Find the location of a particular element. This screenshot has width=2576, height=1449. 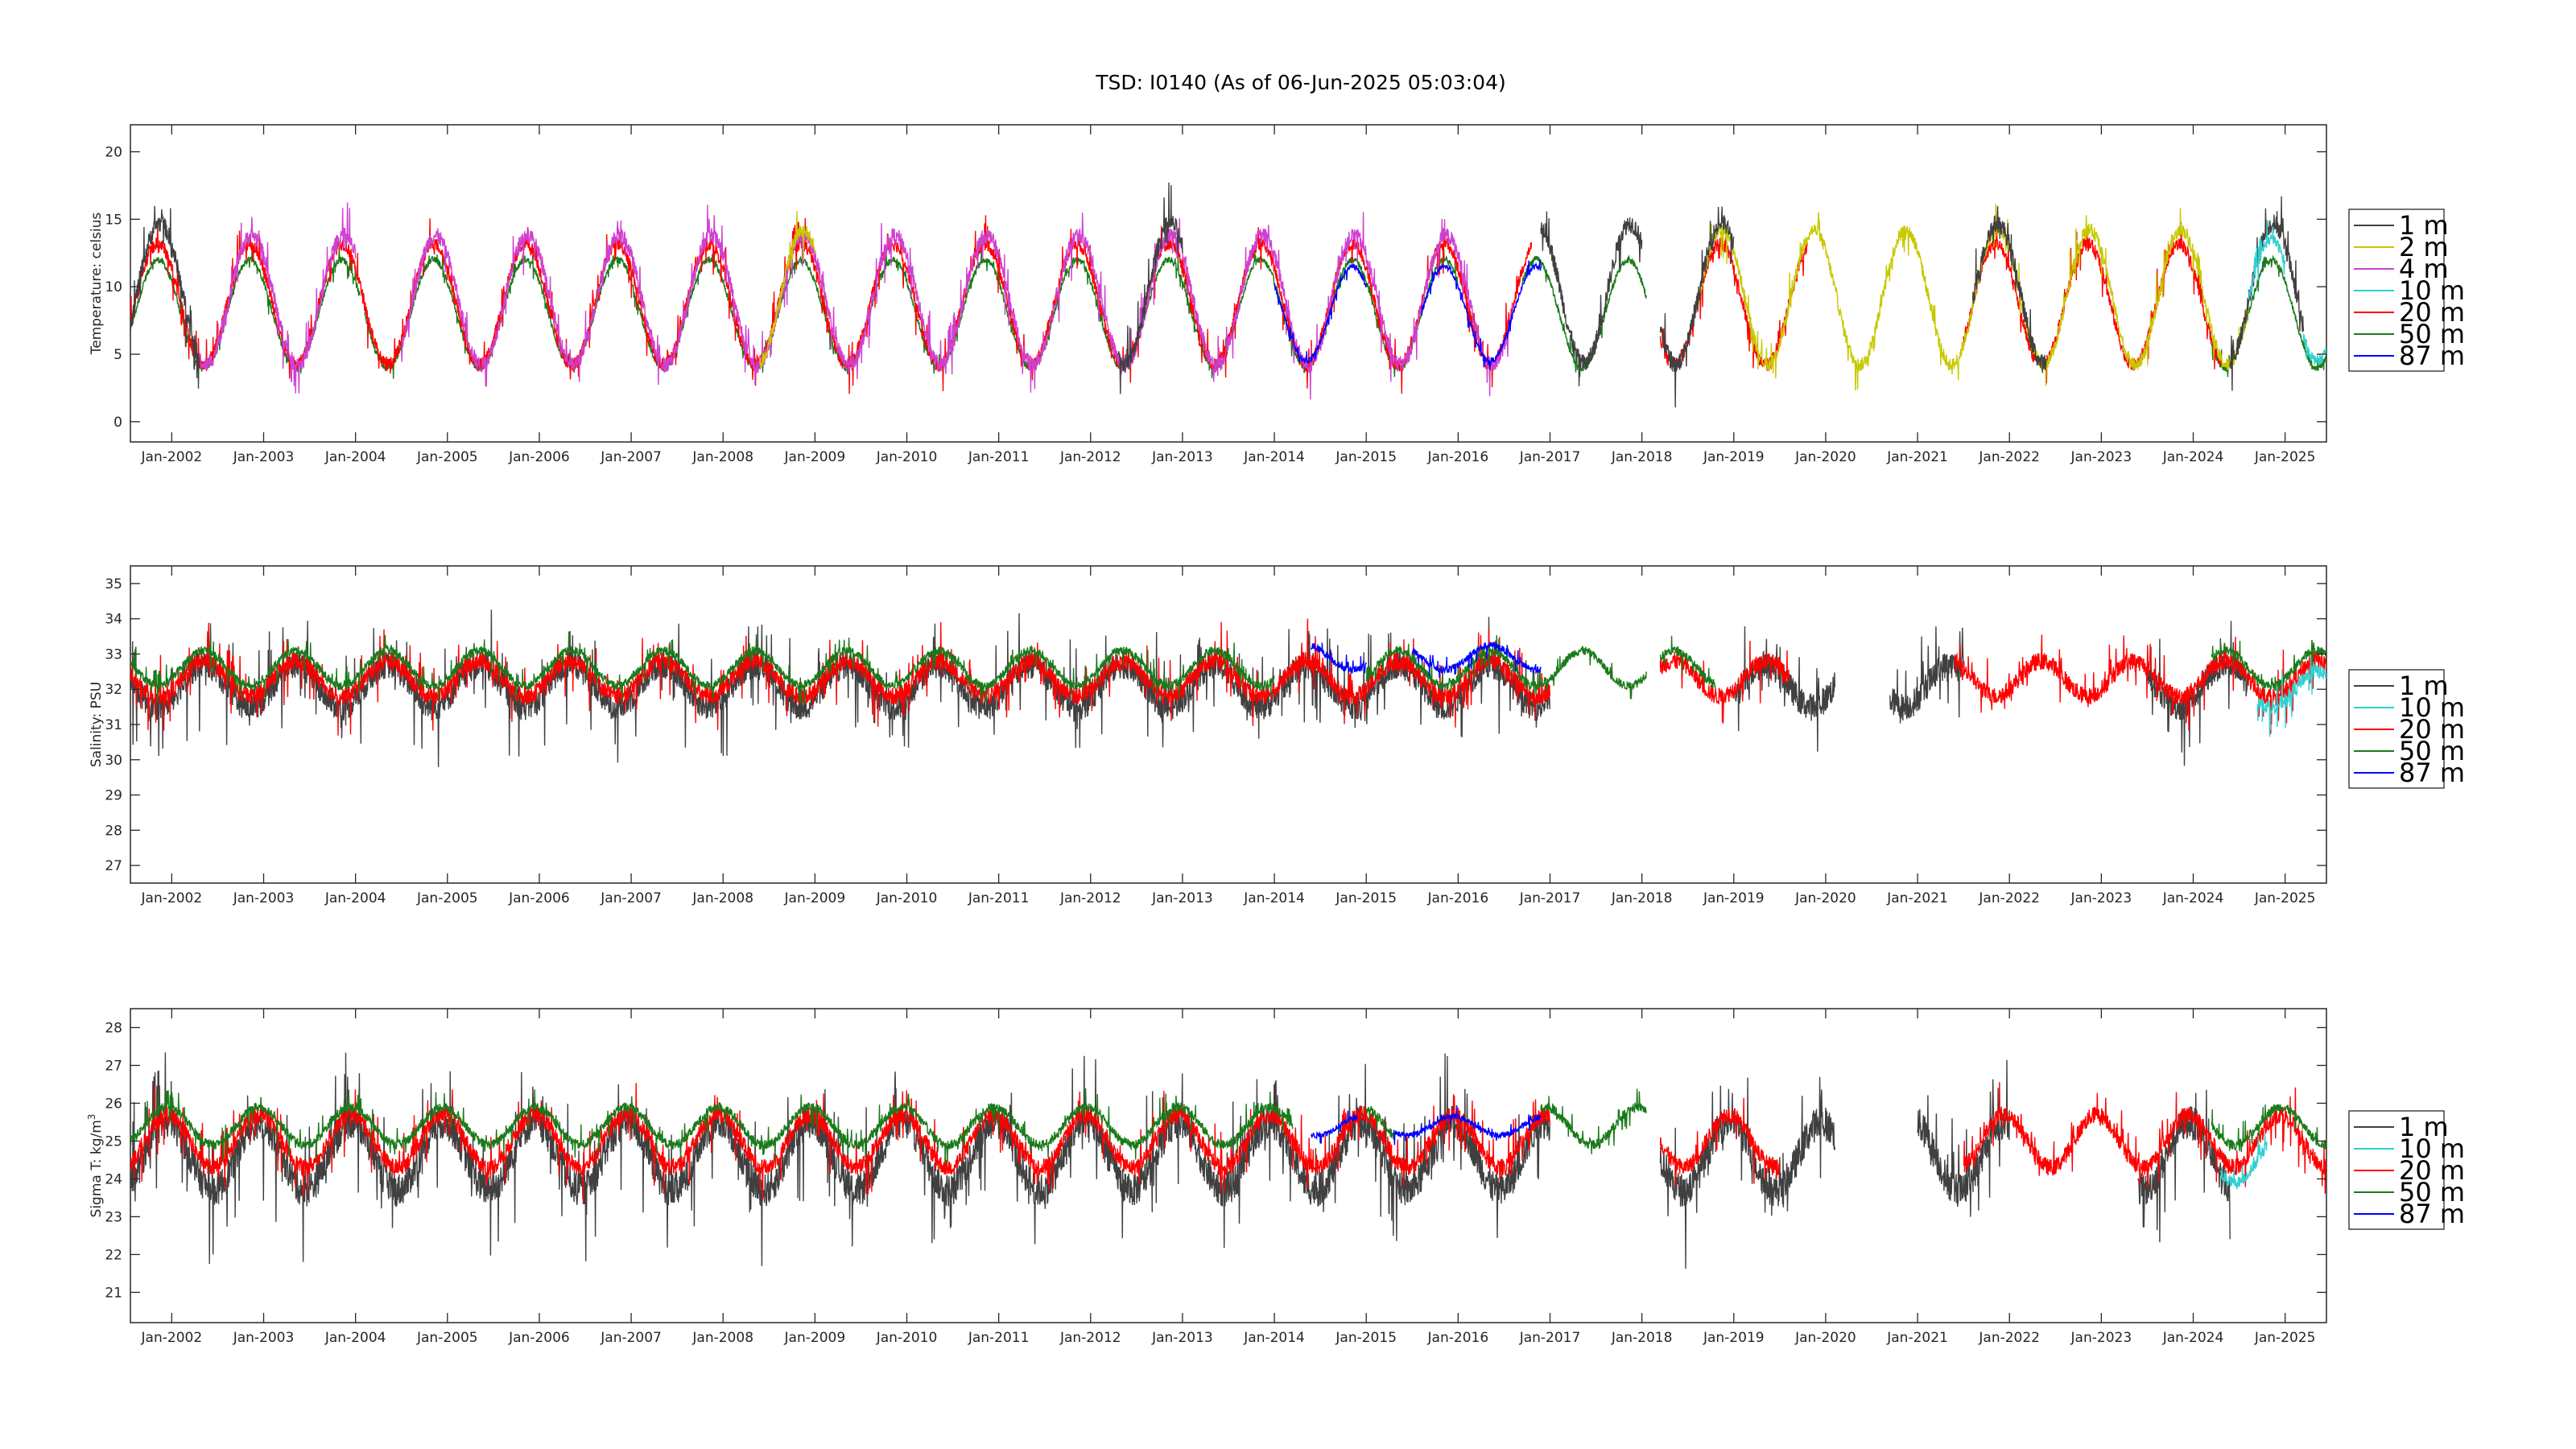

y-tick-label: 31 is located at coordinates (113, 725).